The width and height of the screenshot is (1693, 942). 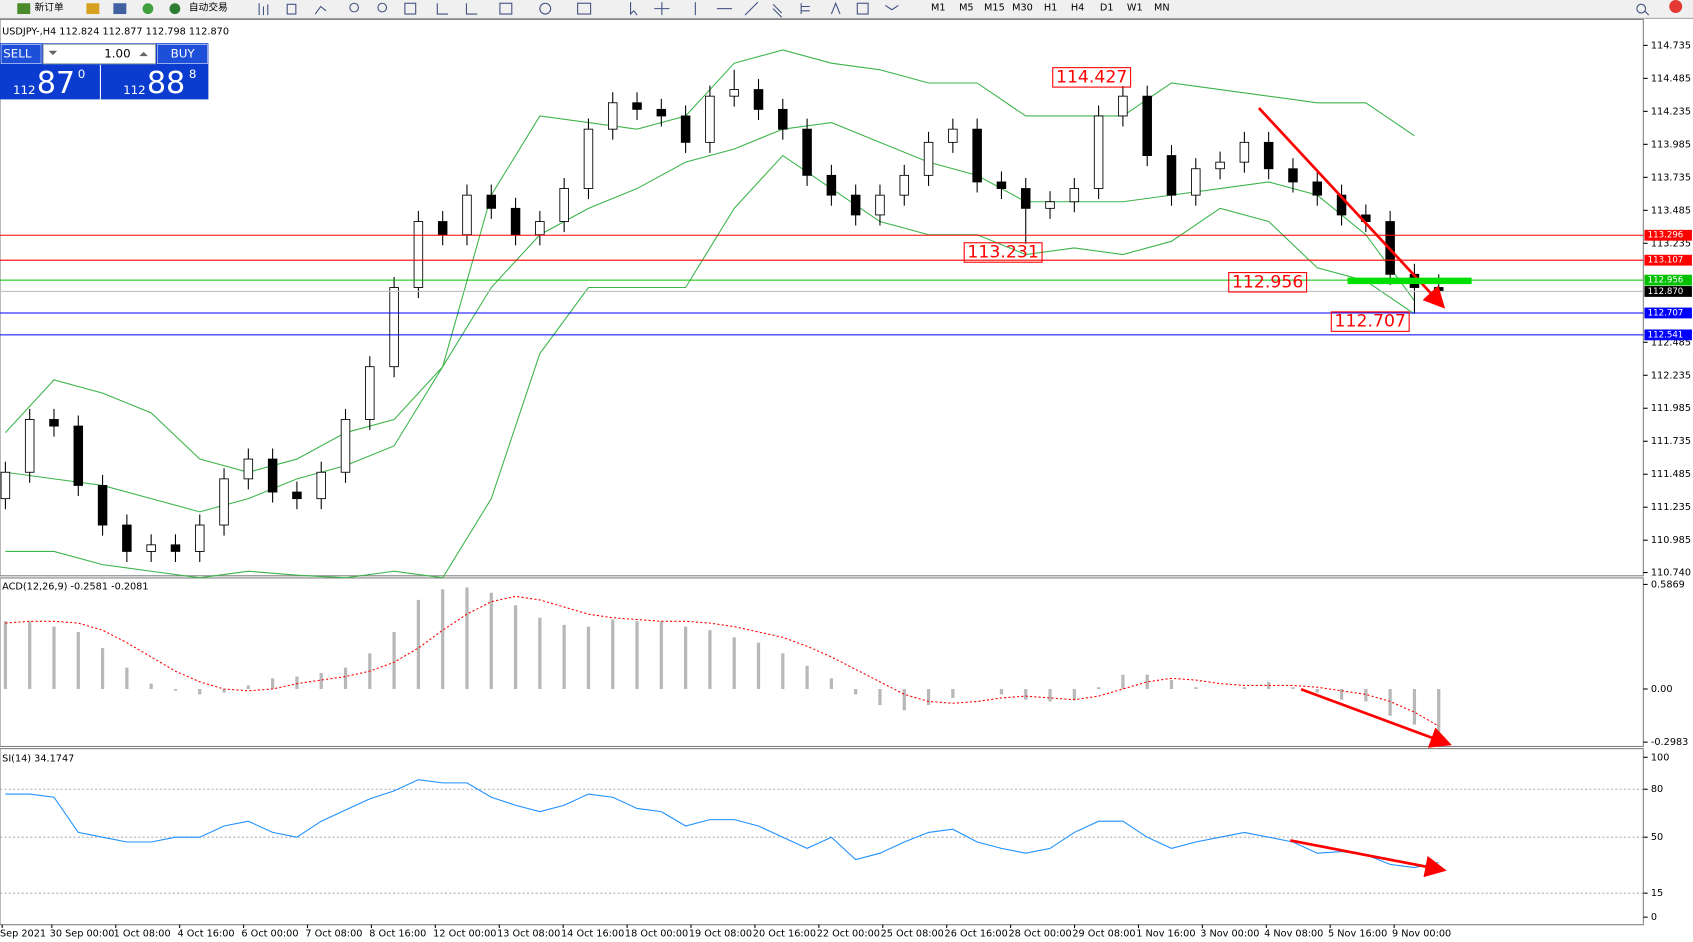 What do you see at coordinates (382, 7) in the screenshot?
I see `zoom-out-icon` at bounding box center [382, 7].